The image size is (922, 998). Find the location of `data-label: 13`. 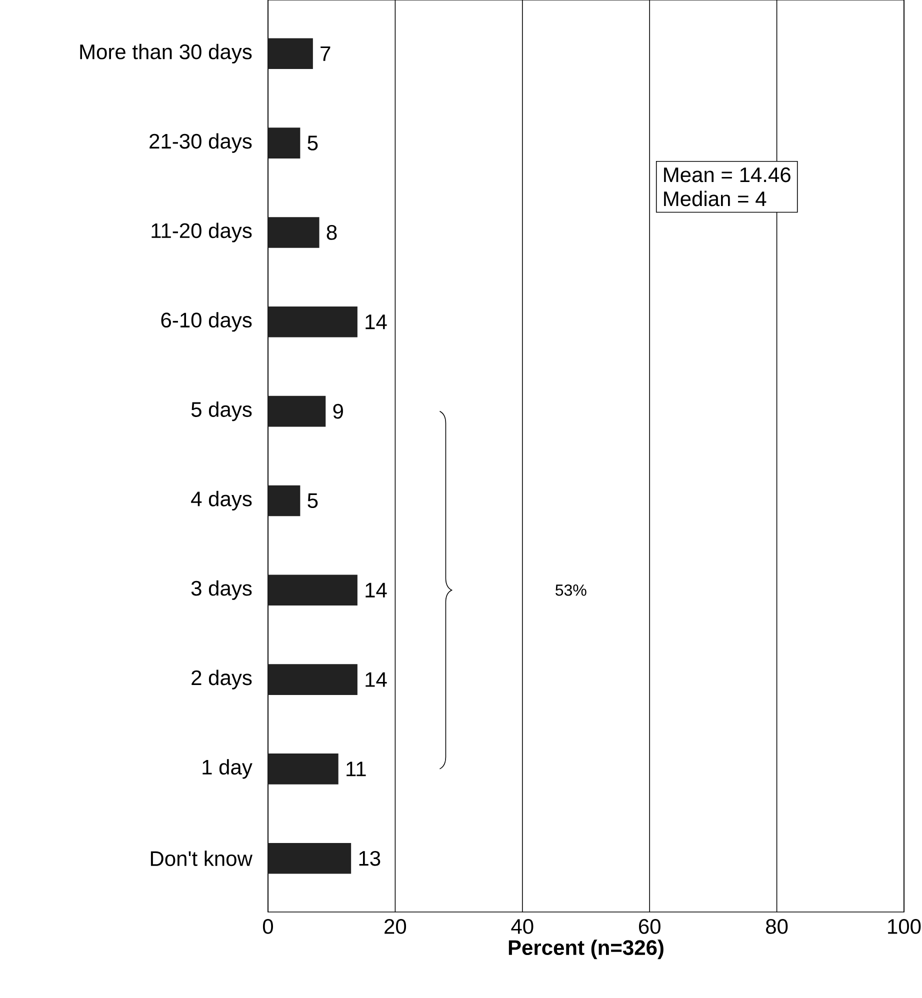

data-label: 13 is located at coordinates (369, 858).